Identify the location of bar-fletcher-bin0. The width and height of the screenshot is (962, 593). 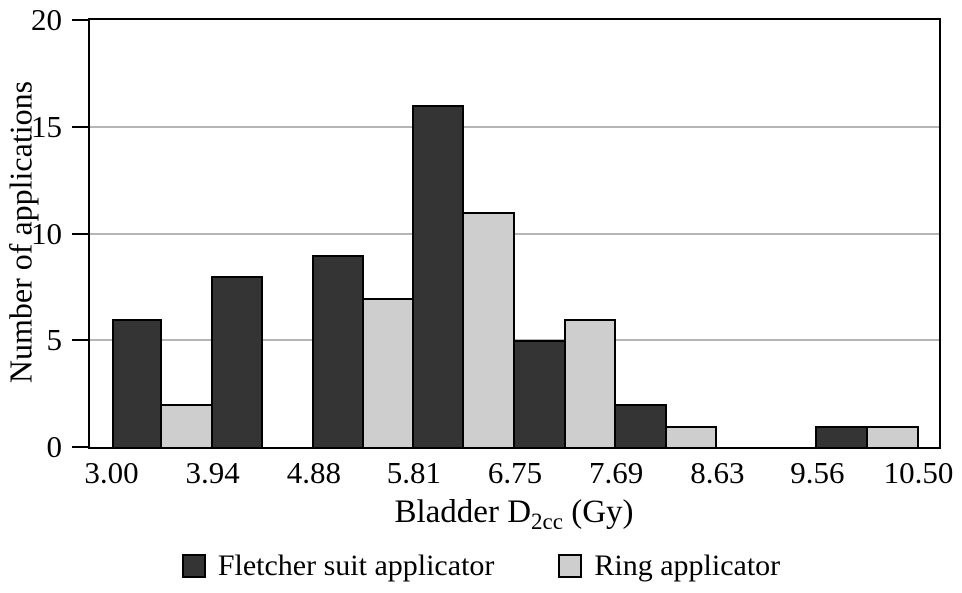
(137, 382).